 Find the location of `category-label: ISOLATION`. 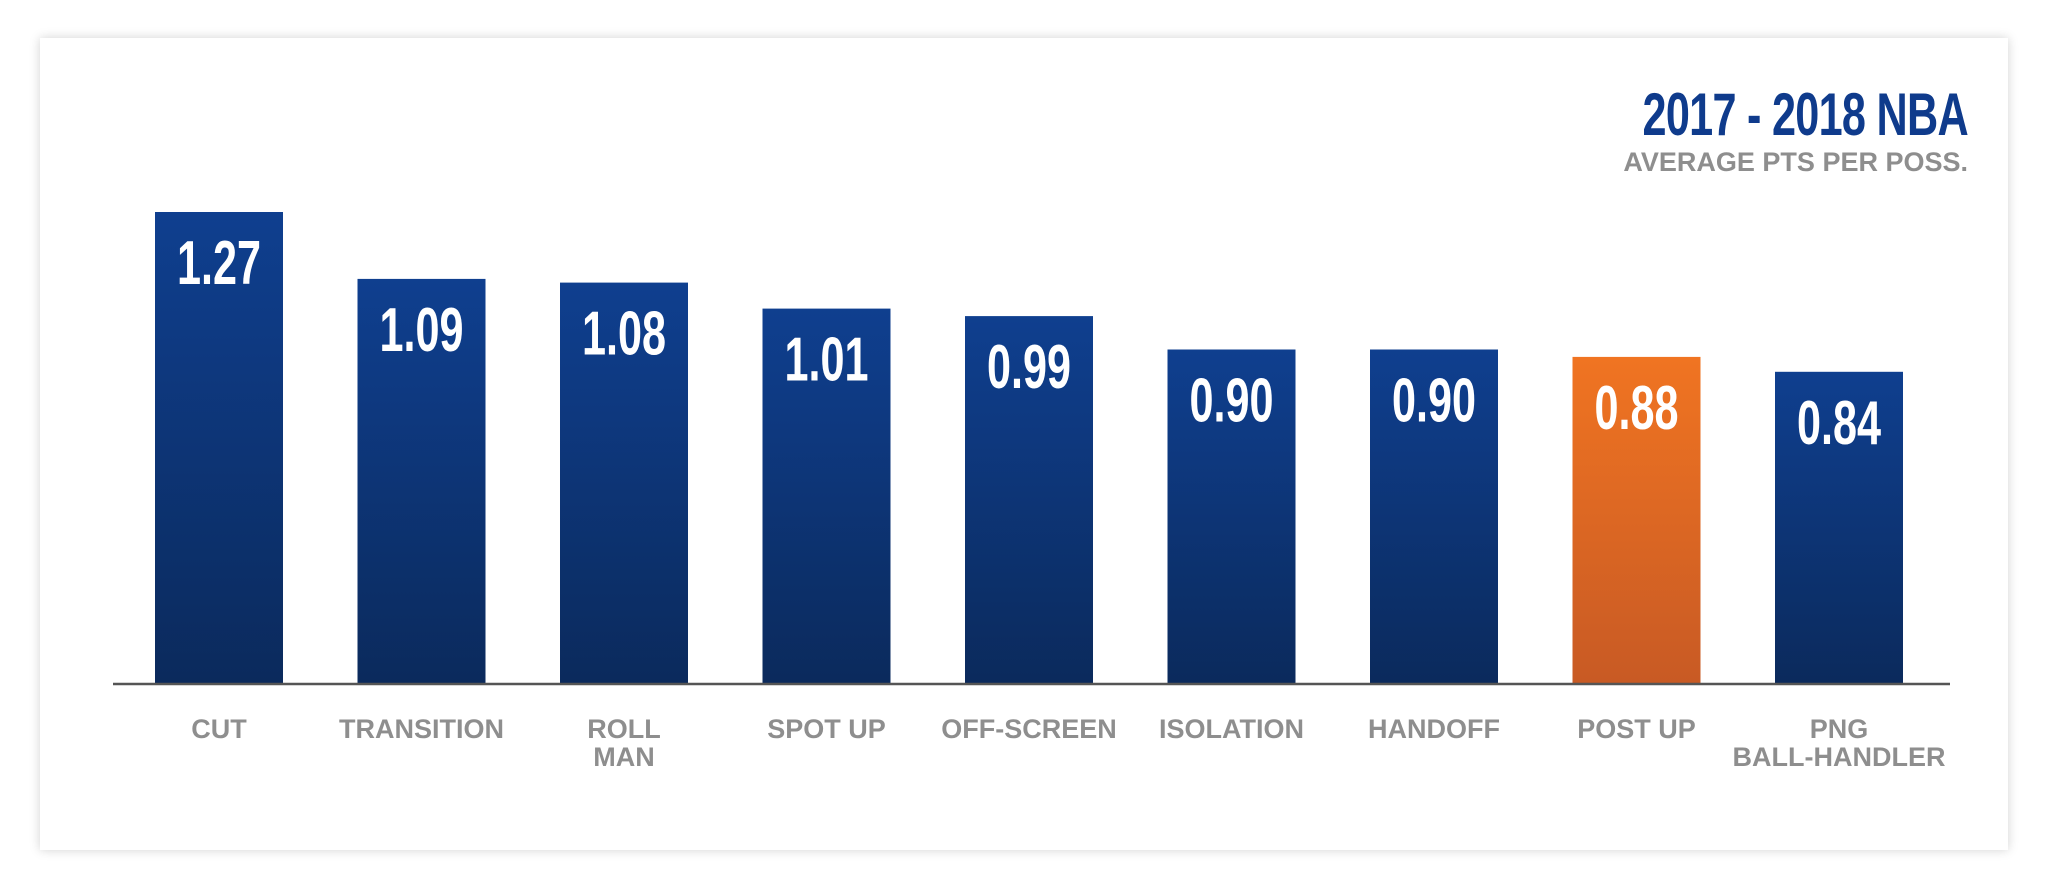

category-label: ISOLATION is located at coordinates (1231, 729).